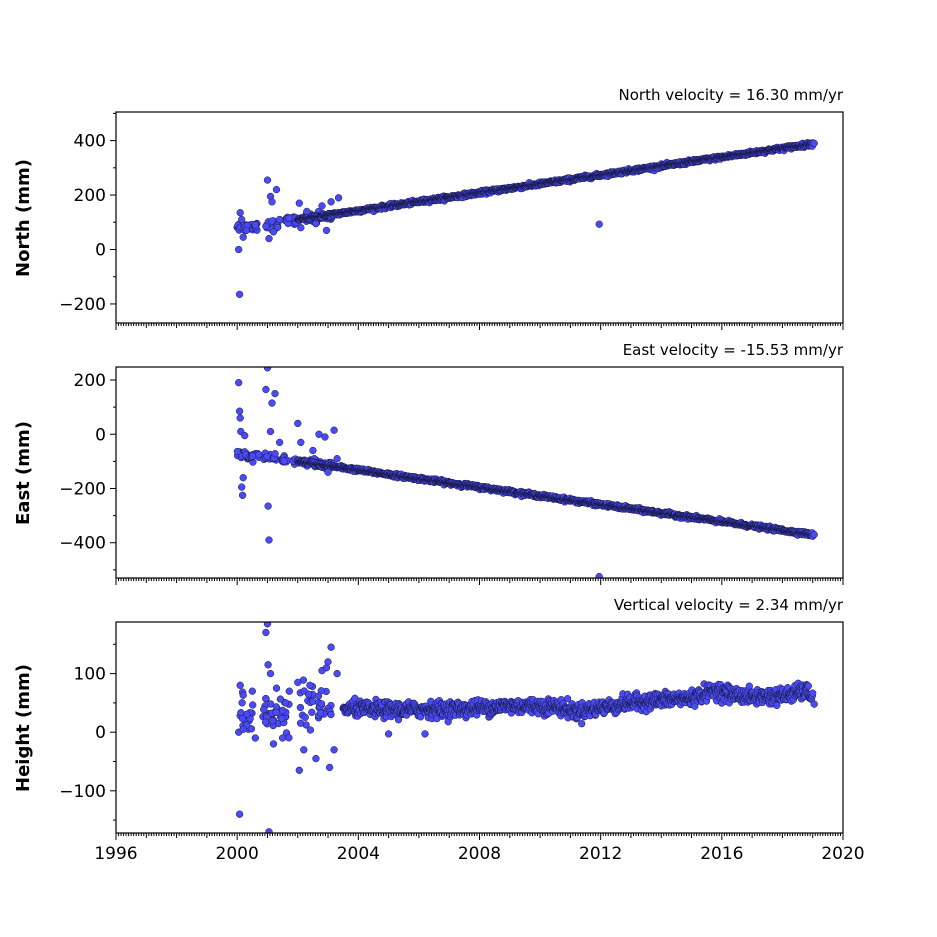 This screenshot has height=937, width=937. Describe the element at coordinates (100, 250) in the screenshot. I see `north-ytick-label: 0` at that location.